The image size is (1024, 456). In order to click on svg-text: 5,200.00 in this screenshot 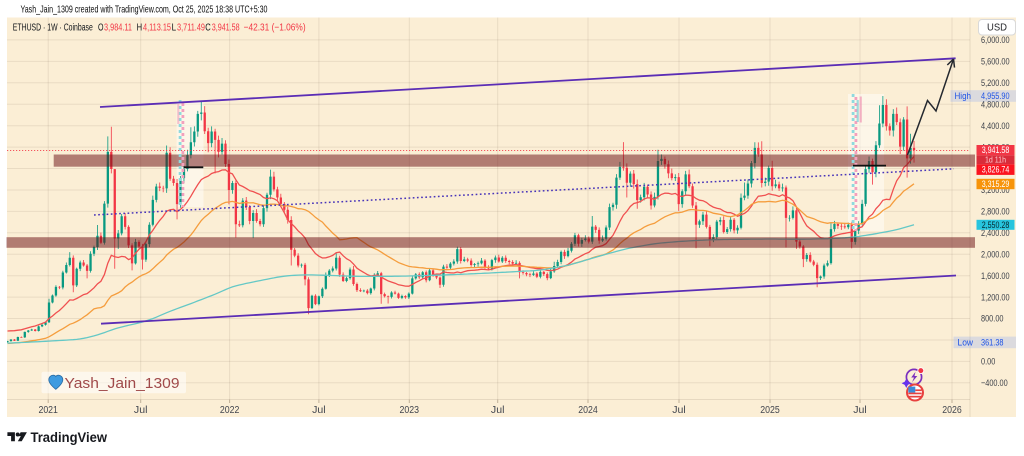, I will do `click(995, 83)`.